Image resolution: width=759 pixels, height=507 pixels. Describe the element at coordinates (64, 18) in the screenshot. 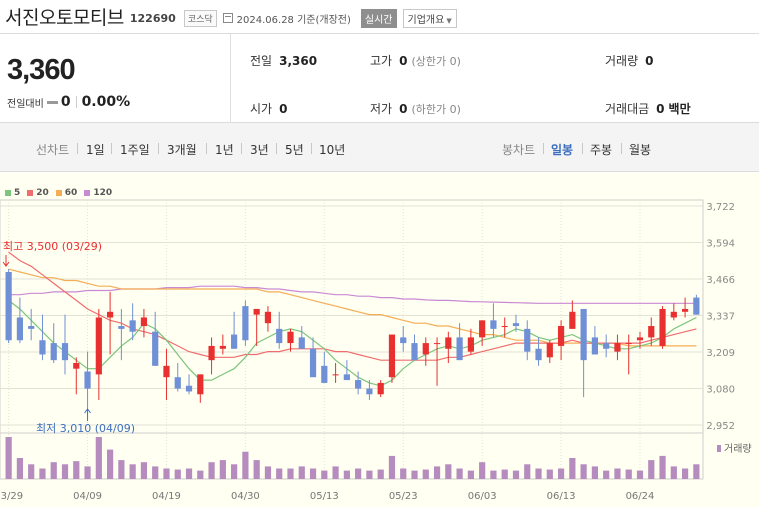

I see `stock-name: 서진오토모티브` at that location.